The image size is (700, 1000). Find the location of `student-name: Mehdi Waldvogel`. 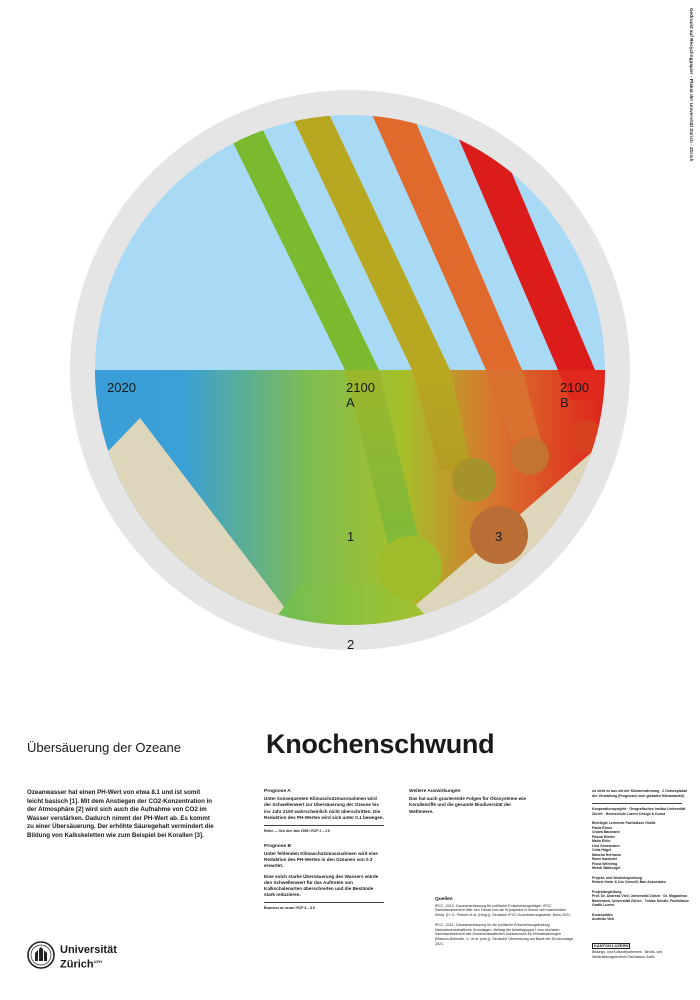

student-name: Mehdi Waldvogel is located at coordinates (606, 868).